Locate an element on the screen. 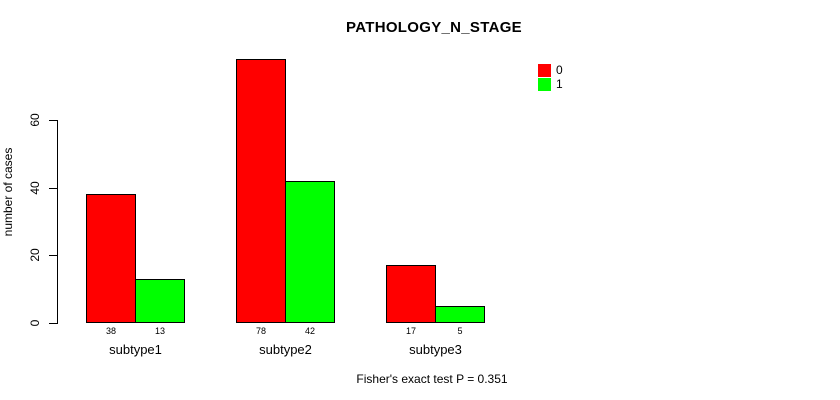  bar-value-label: 38 is located at coordinates (111, 331).